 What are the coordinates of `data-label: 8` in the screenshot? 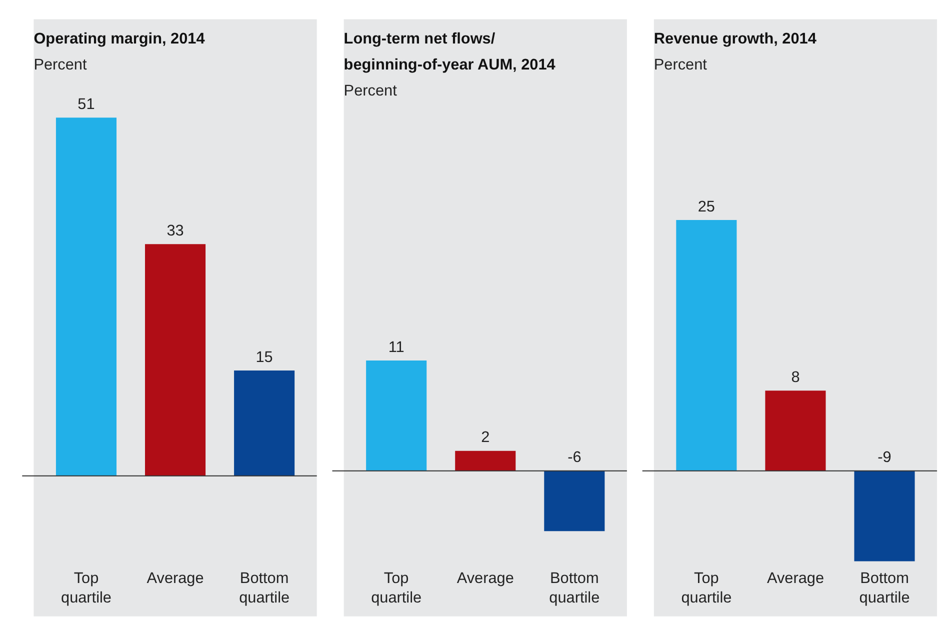 It's located at (795, 377).